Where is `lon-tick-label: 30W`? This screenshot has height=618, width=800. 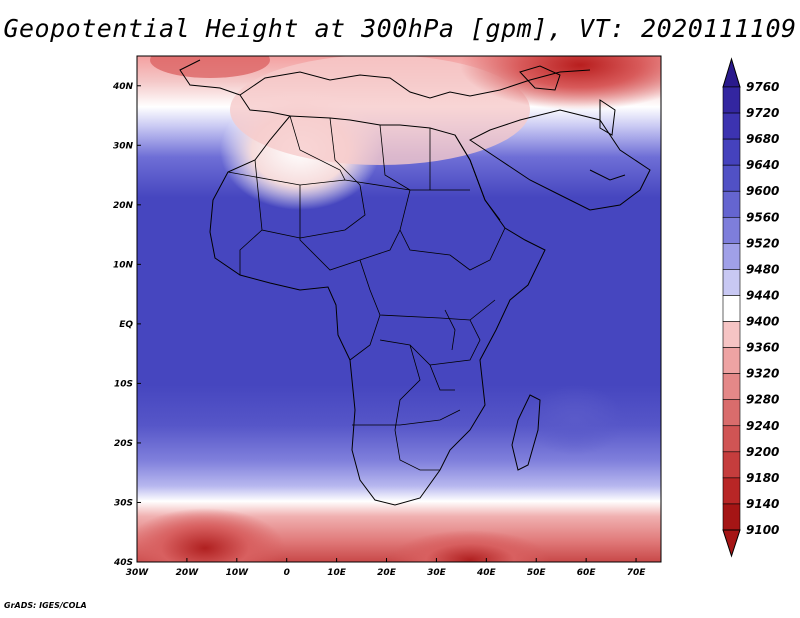 lon-tick-label: 30W is located at coordinates (138, 573).